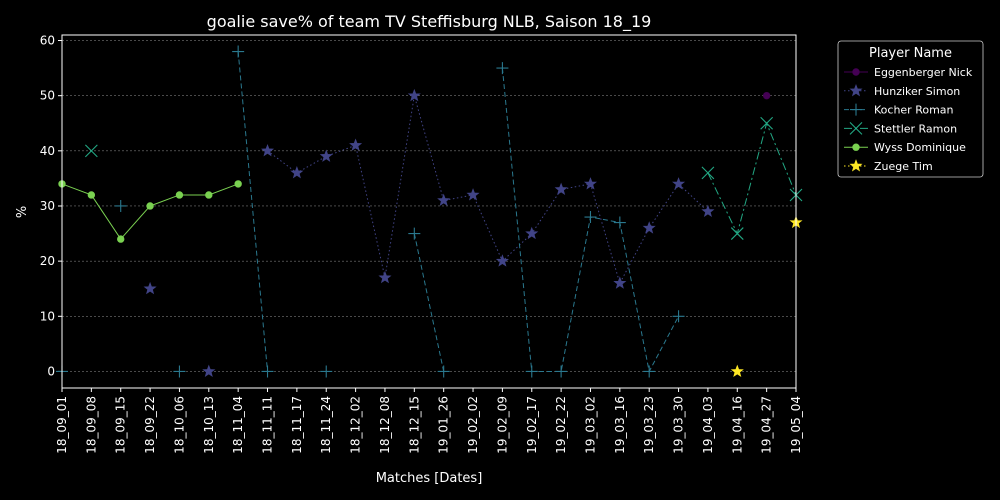  I want to click on legend-item: Wyss Dominique, so click(905, 147).